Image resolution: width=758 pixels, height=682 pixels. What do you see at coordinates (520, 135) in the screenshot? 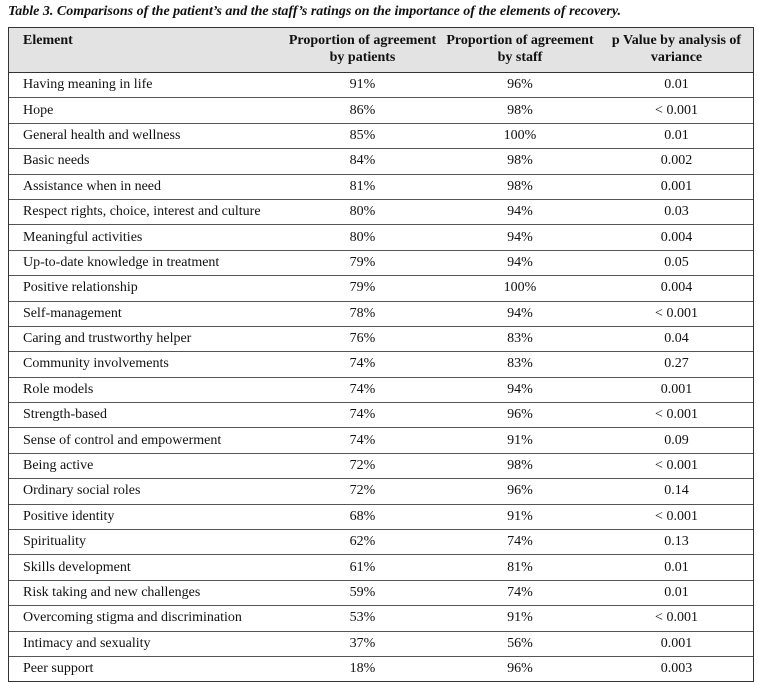
I see `cell-staff: 100%` at bounding box center [520, 135].